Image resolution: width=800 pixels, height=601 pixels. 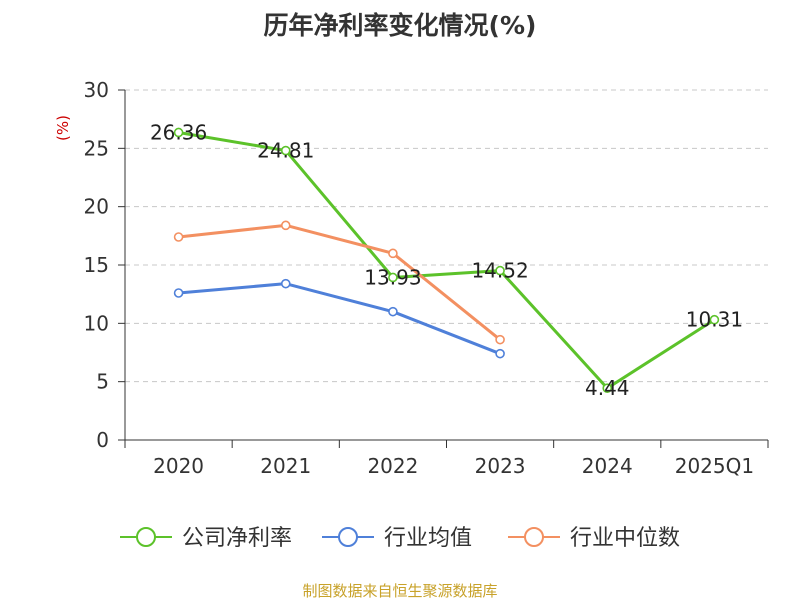 What do you see at coordinates (102, 440) in the screenshot?
I see `y-tick-label: 0` at bounding box center [102, 440].